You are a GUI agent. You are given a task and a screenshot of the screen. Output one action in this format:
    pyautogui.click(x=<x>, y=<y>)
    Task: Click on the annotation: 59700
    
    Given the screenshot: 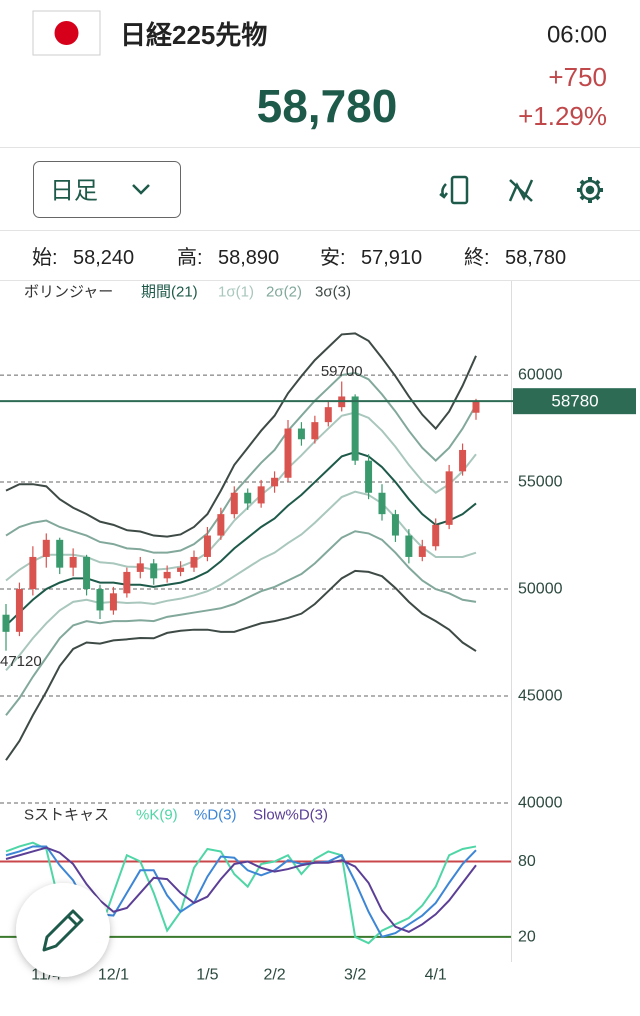 What is the action you would take?
    pyautogui.click(x=342, y=371)
    